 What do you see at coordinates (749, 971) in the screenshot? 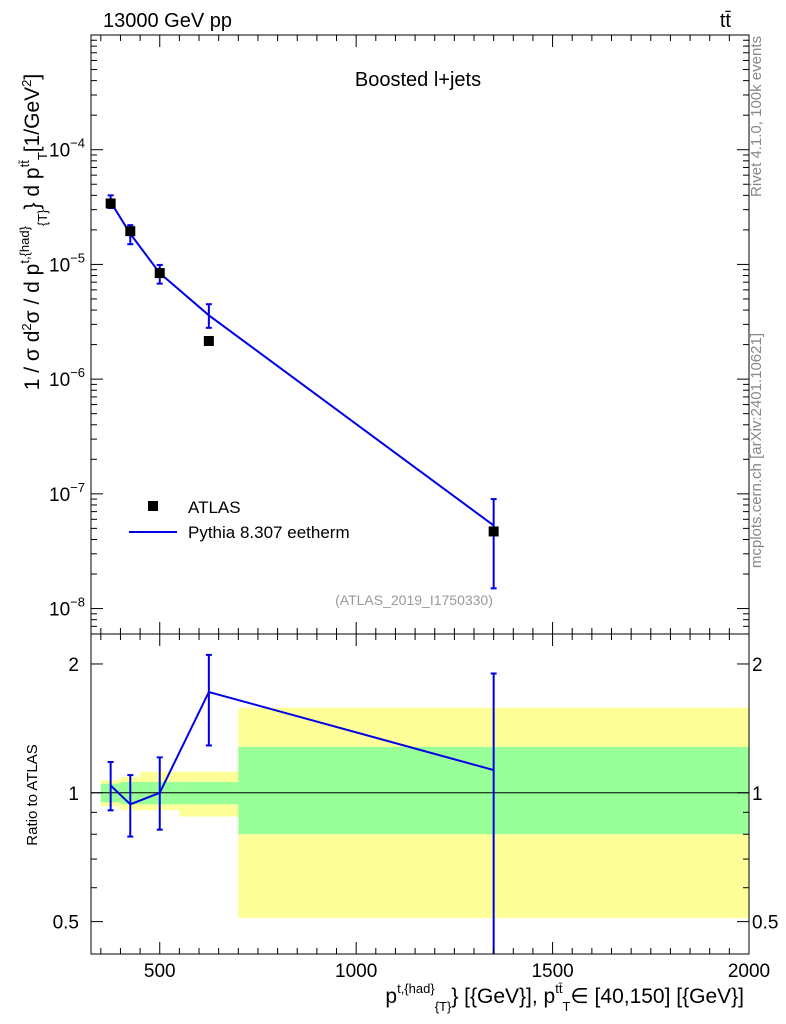
I see `x-tick-label: 2000` at bounding box center [749, 971].